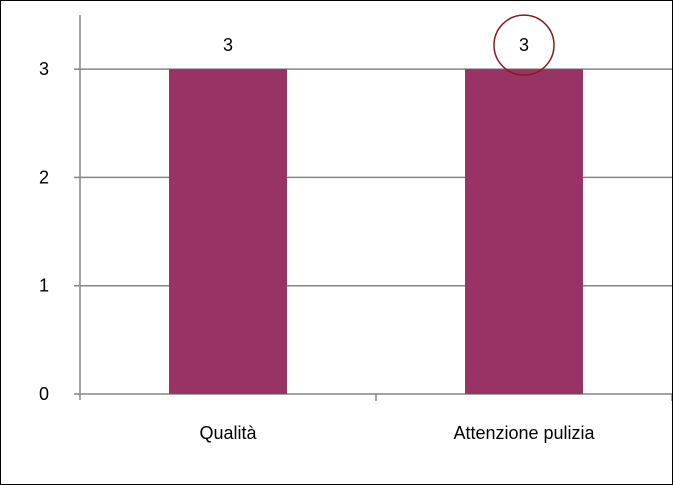 This screenshot has width=673, height=485. I want to click on y-tick-labels: 0 1 2 3, so click(44, 231).